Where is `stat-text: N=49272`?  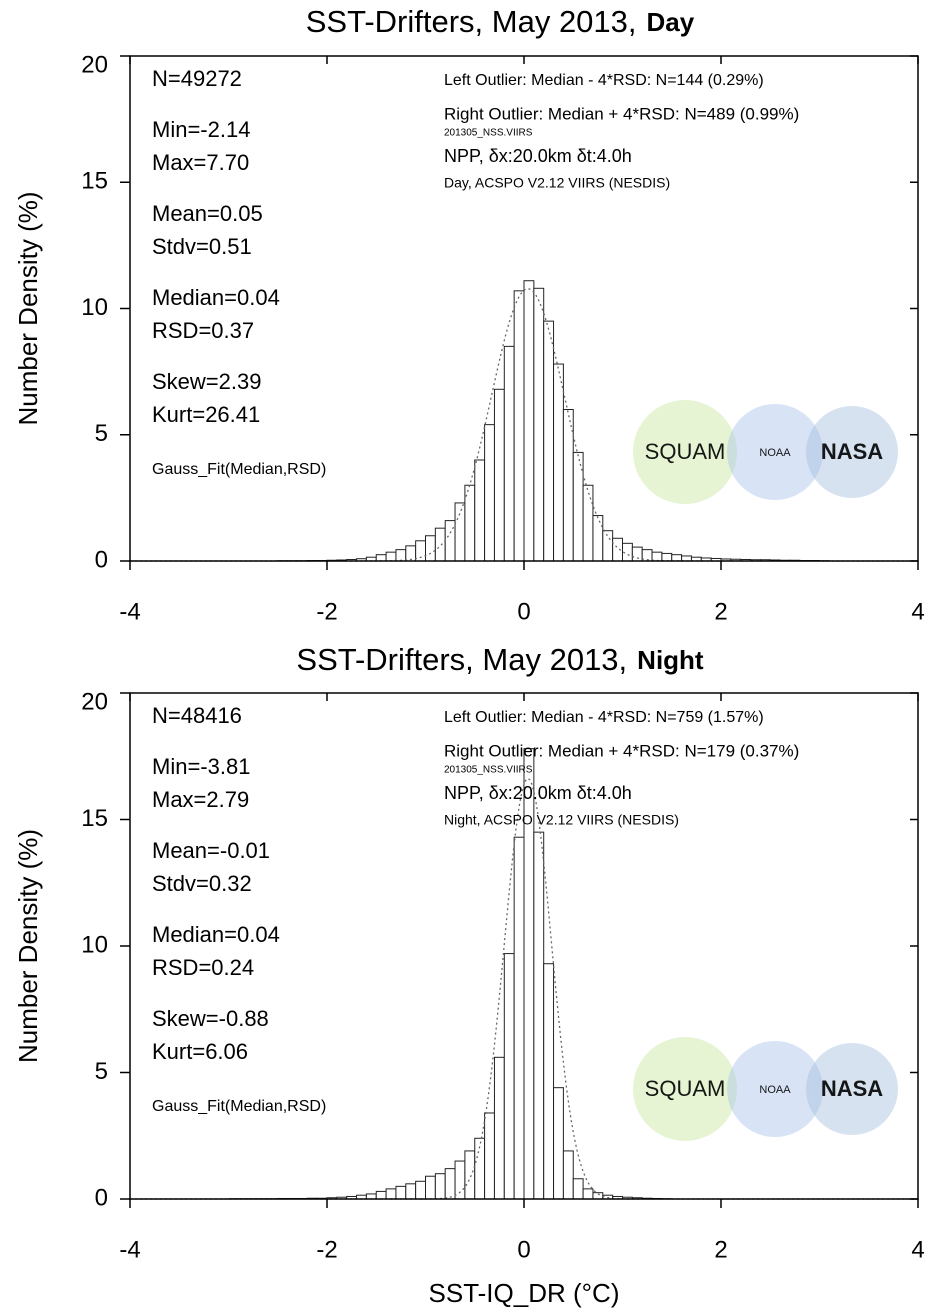 stat-text: N=49272 is located at coordinates (197, 78).